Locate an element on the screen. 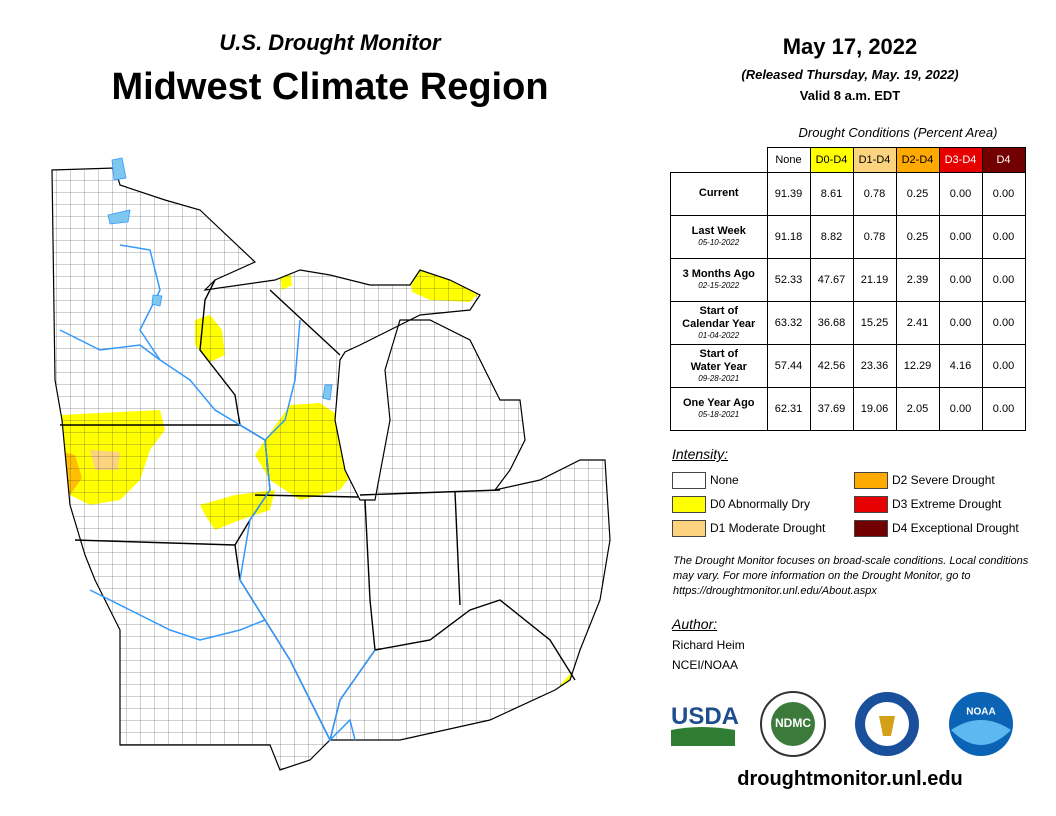 Image resolution: width=1056 pixels, height=816 pixels. usda-mark is located at coordinates (703, 736).